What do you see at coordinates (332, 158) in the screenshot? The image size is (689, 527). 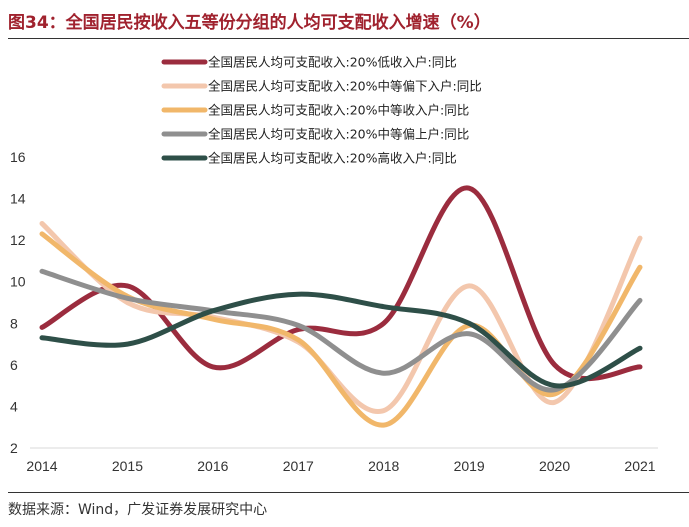 I see `legend-label: 全国居民人均可支配收入:20%高收入户:同比` at bounding box center [332, 158].